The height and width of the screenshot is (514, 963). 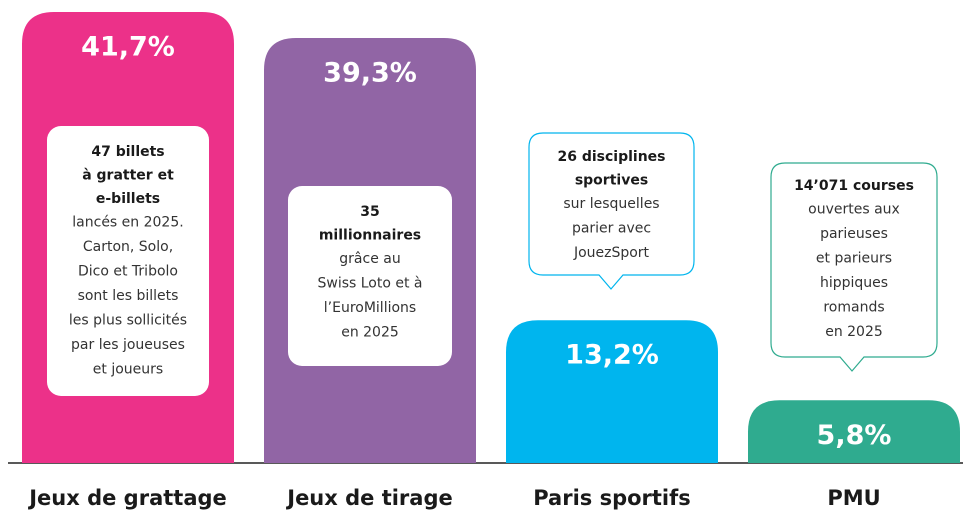 What do you see at coordinates (611, 204) in the screenshot?
I see `annotation-text: sur lesquelles` at bounding box center [611, 204].